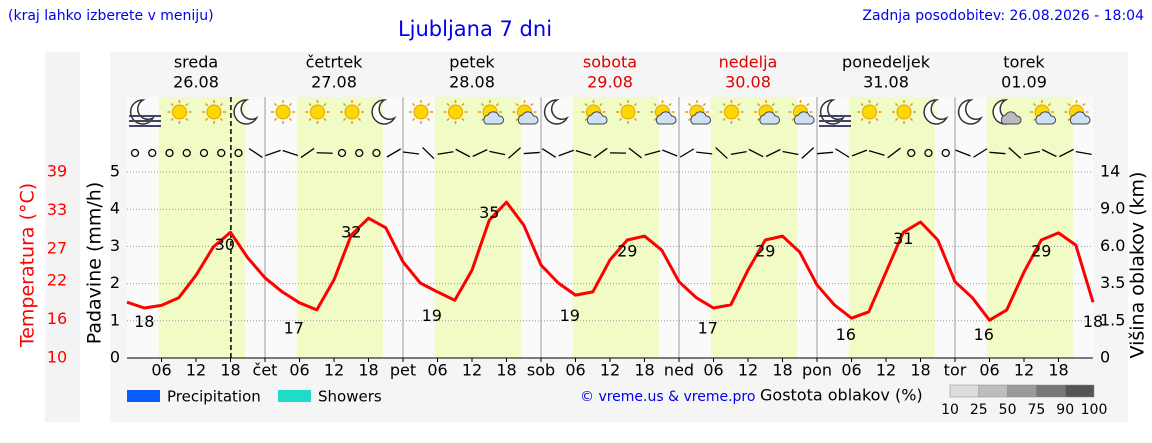 This screenshot has width=1152, height=443. Describe the element at coordinates (1024, 82) in the screenshot. I see `day-date: 01.09` at that location.